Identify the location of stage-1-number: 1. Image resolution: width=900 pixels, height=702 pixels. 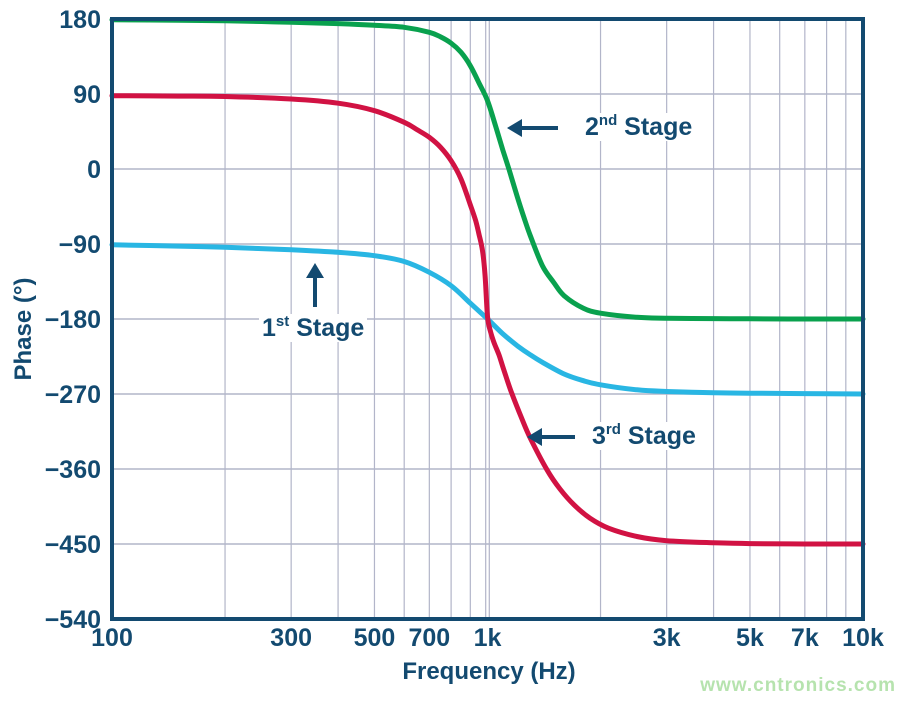
(269, 328).